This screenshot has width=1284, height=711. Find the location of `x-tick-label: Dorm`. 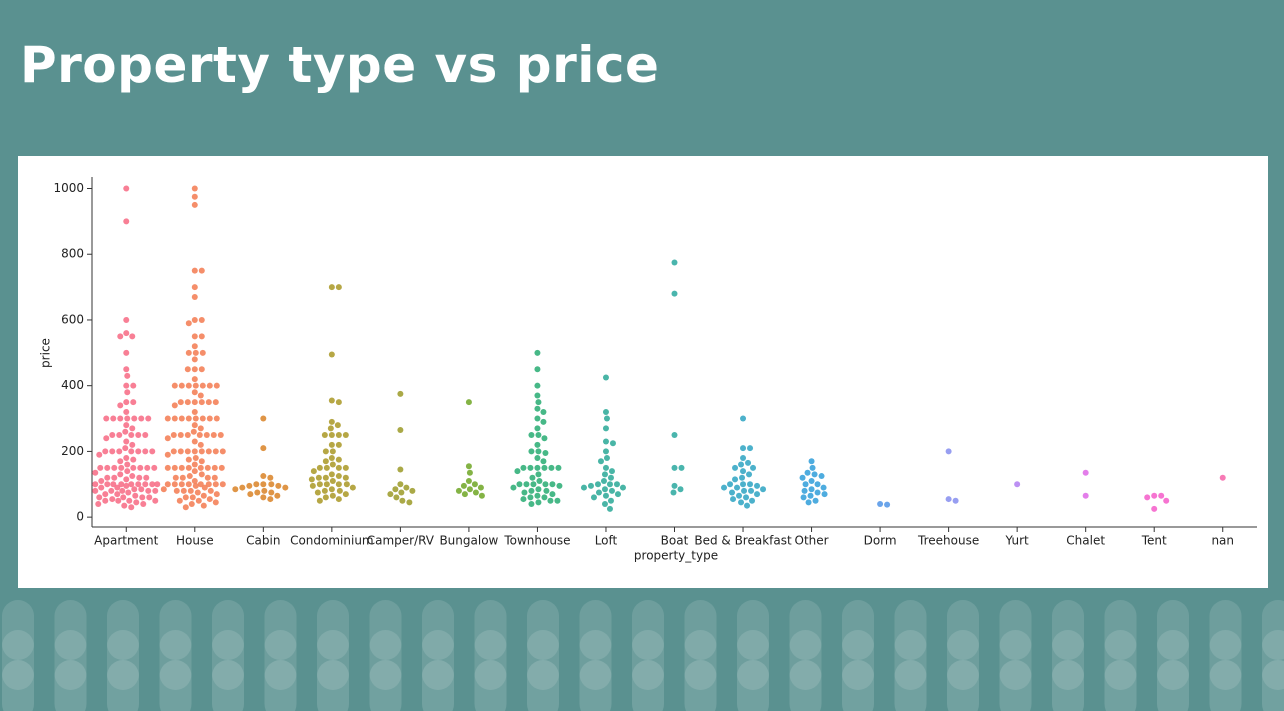

x-tick-label: Dorm is located at coordinates (880, 541).